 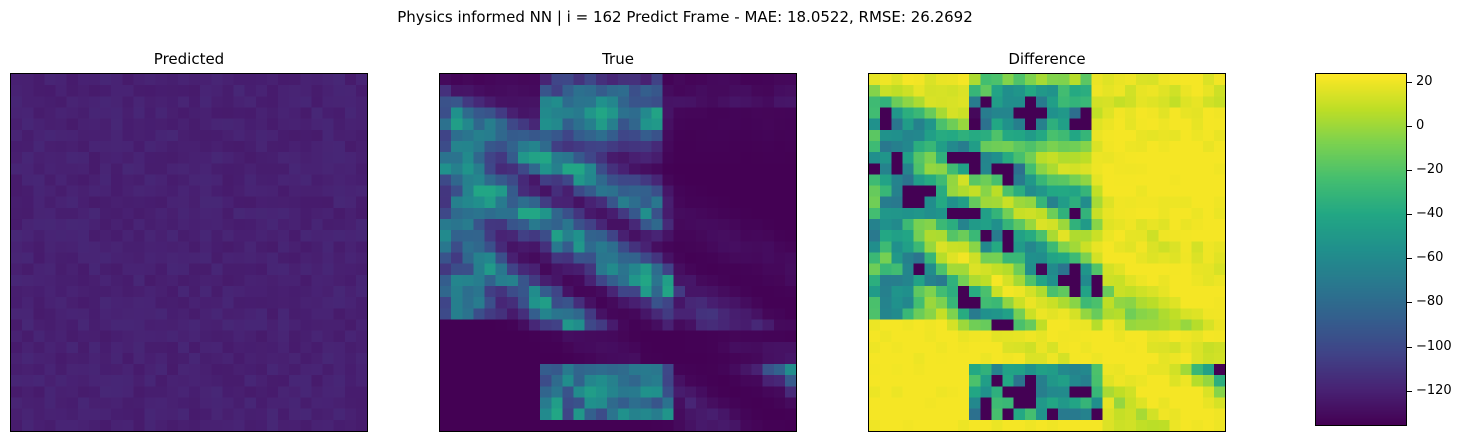 What do you see at coordinates (1424, 81) in the screenshot?
I see `colorbar-tick-label: 20` at bounding box center [1424, 81].